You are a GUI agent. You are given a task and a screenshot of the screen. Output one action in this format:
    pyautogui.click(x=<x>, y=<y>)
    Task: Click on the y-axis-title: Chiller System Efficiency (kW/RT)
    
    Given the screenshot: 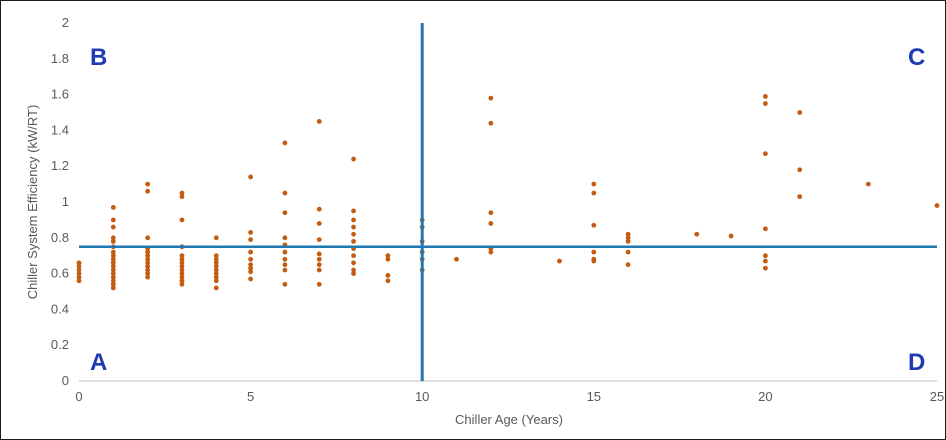 What is the action you would take?
    pyautogui.click(x=32, y=202)
    